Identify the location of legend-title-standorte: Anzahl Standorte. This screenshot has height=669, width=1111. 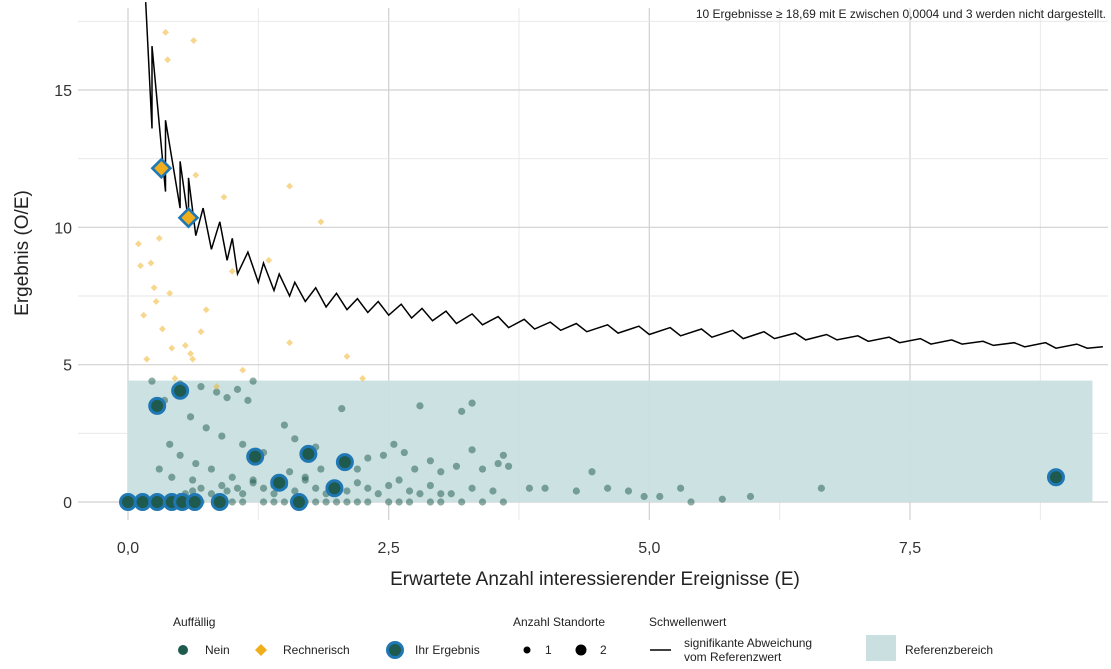
(559, 622).